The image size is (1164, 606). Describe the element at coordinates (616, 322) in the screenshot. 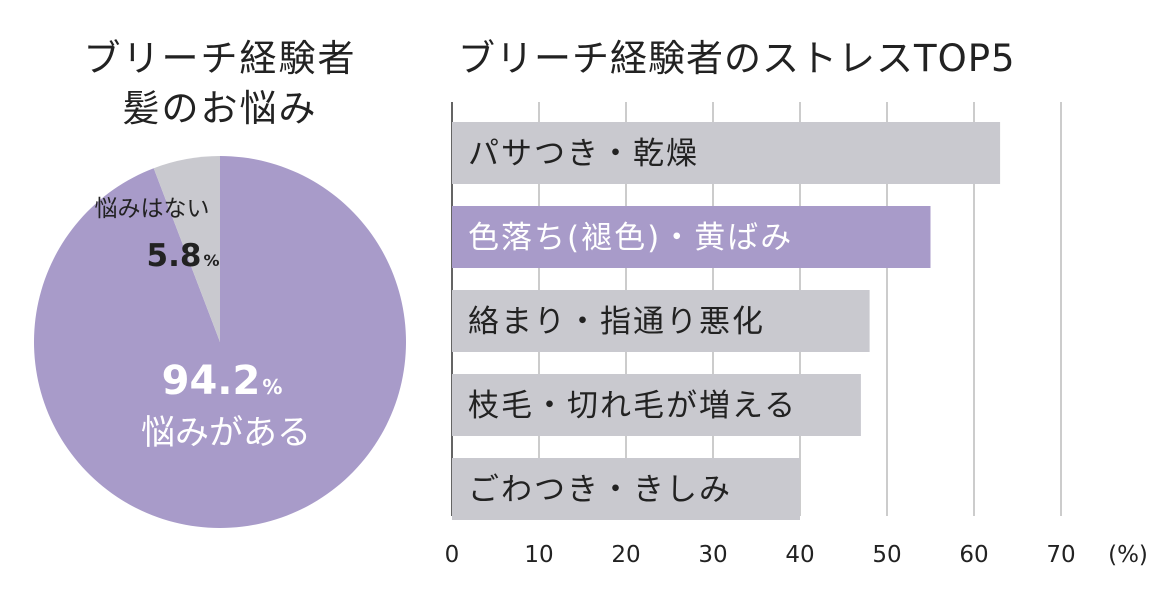

I see `bar-category-label: 絡まり・指通り悪化` at that location.